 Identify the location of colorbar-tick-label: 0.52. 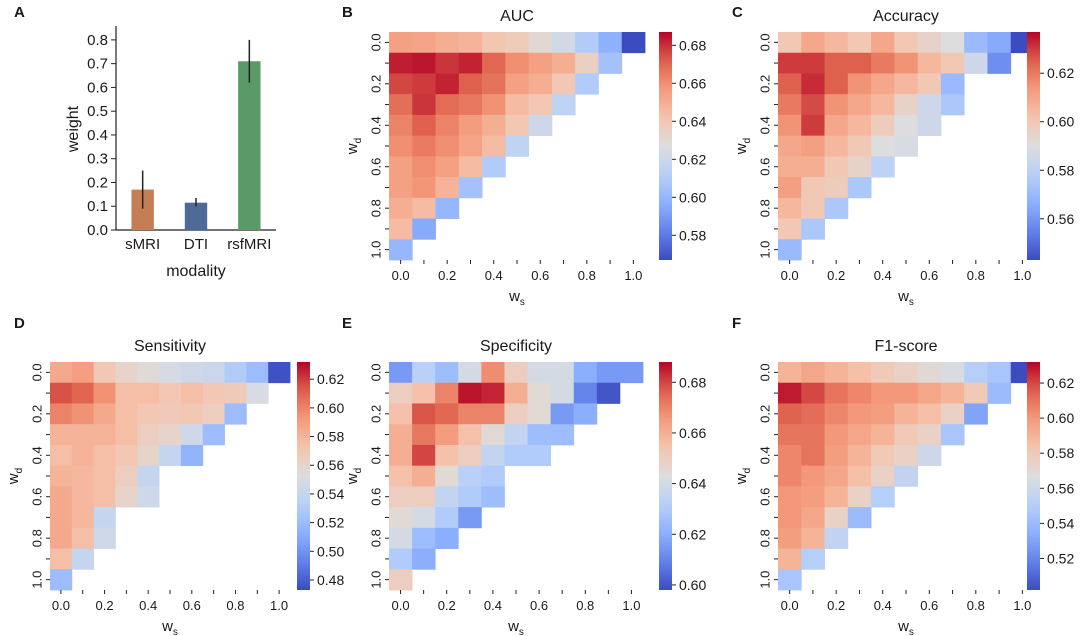
(330, 523).